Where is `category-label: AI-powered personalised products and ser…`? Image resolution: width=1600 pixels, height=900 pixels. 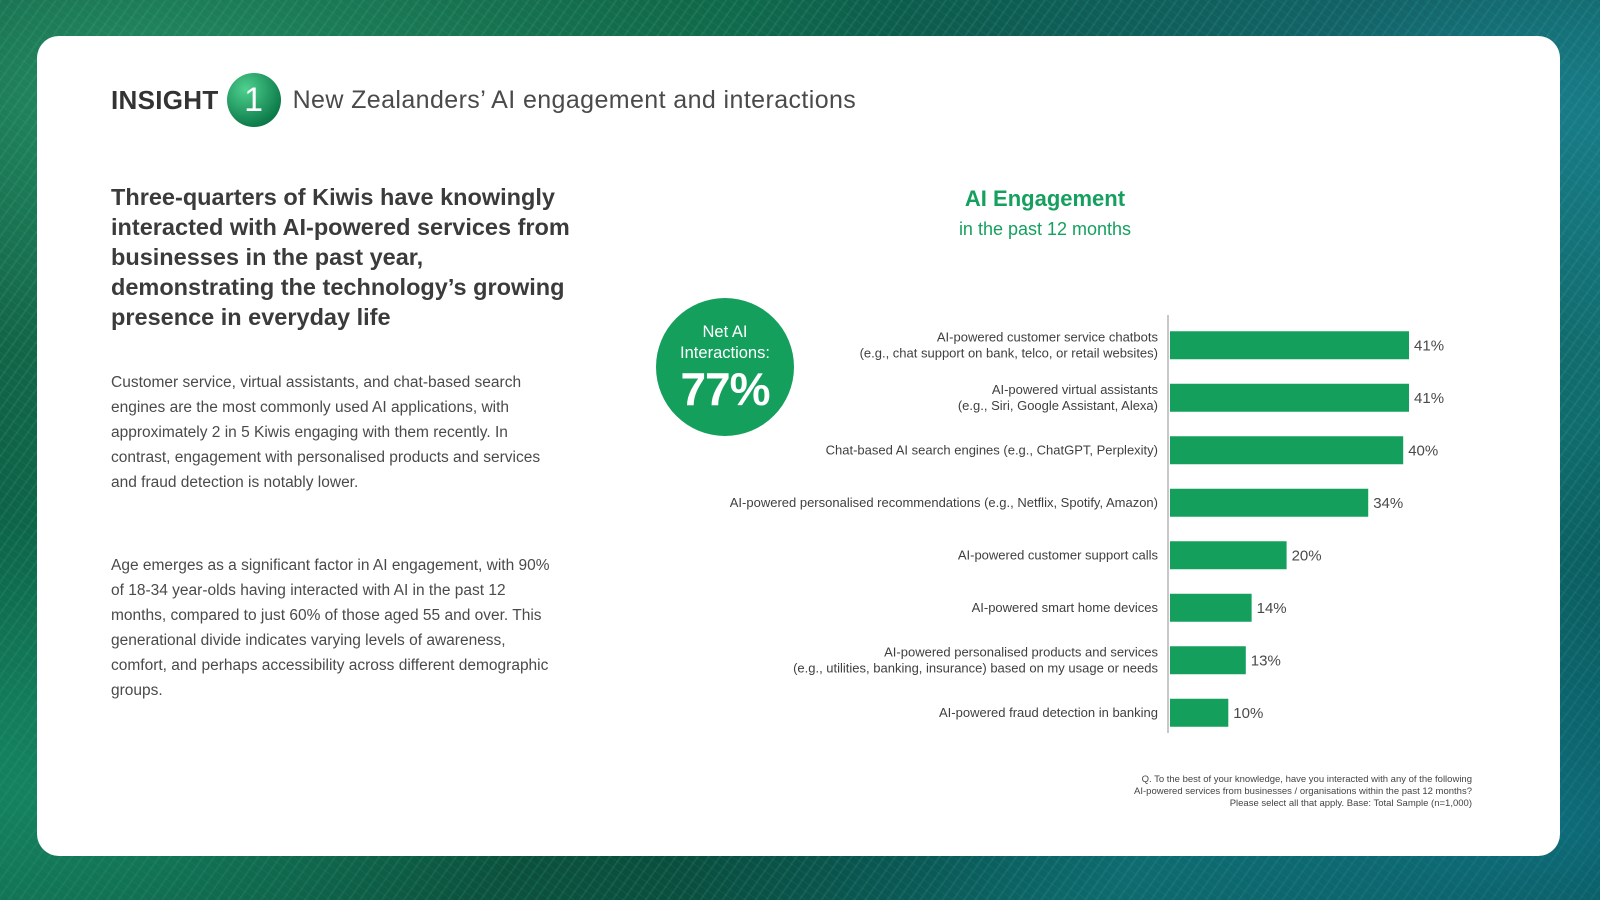
category-label: AI-powered personalised products and ser… is located at coordinates (1021, 651).